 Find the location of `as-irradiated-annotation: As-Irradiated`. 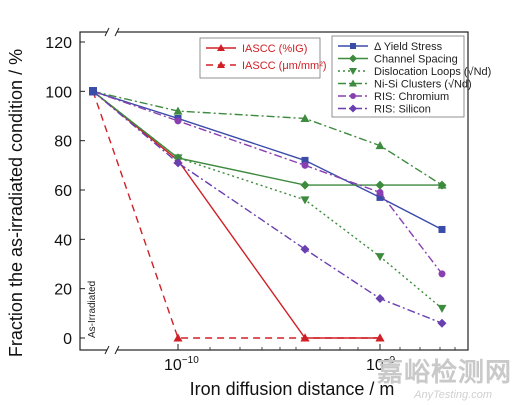

as-irradiated-annotation: As-Irradiated is located at coordinates (92, 309).